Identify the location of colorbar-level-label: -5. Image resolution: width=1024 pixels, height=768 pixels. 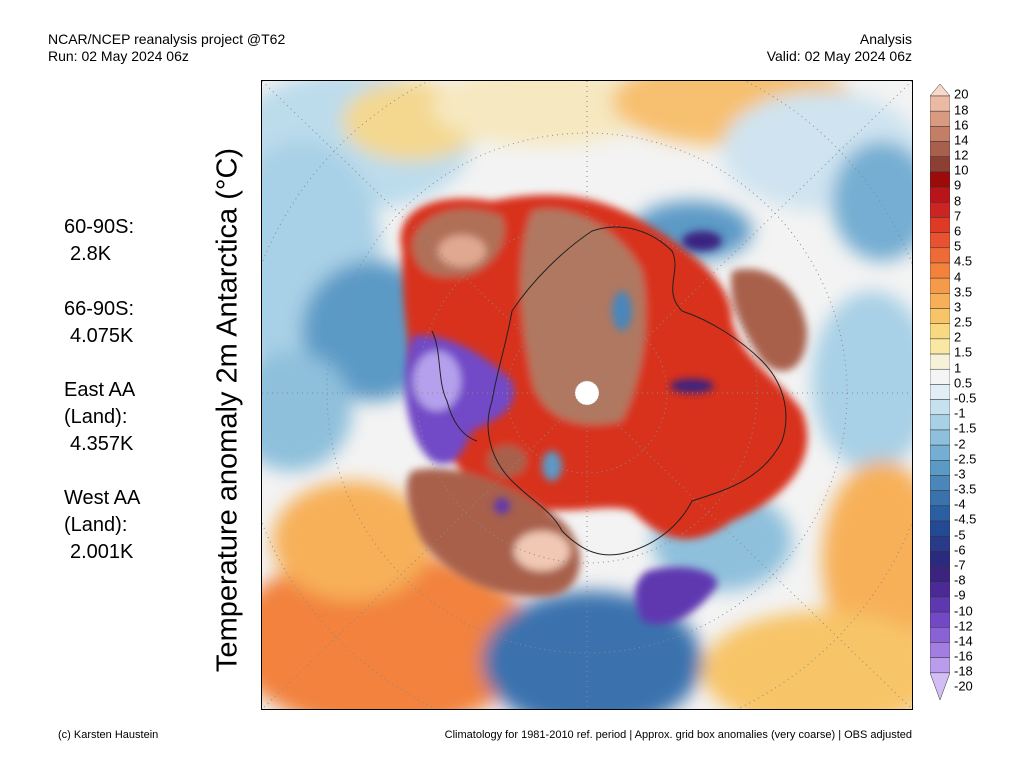
(960, 535).